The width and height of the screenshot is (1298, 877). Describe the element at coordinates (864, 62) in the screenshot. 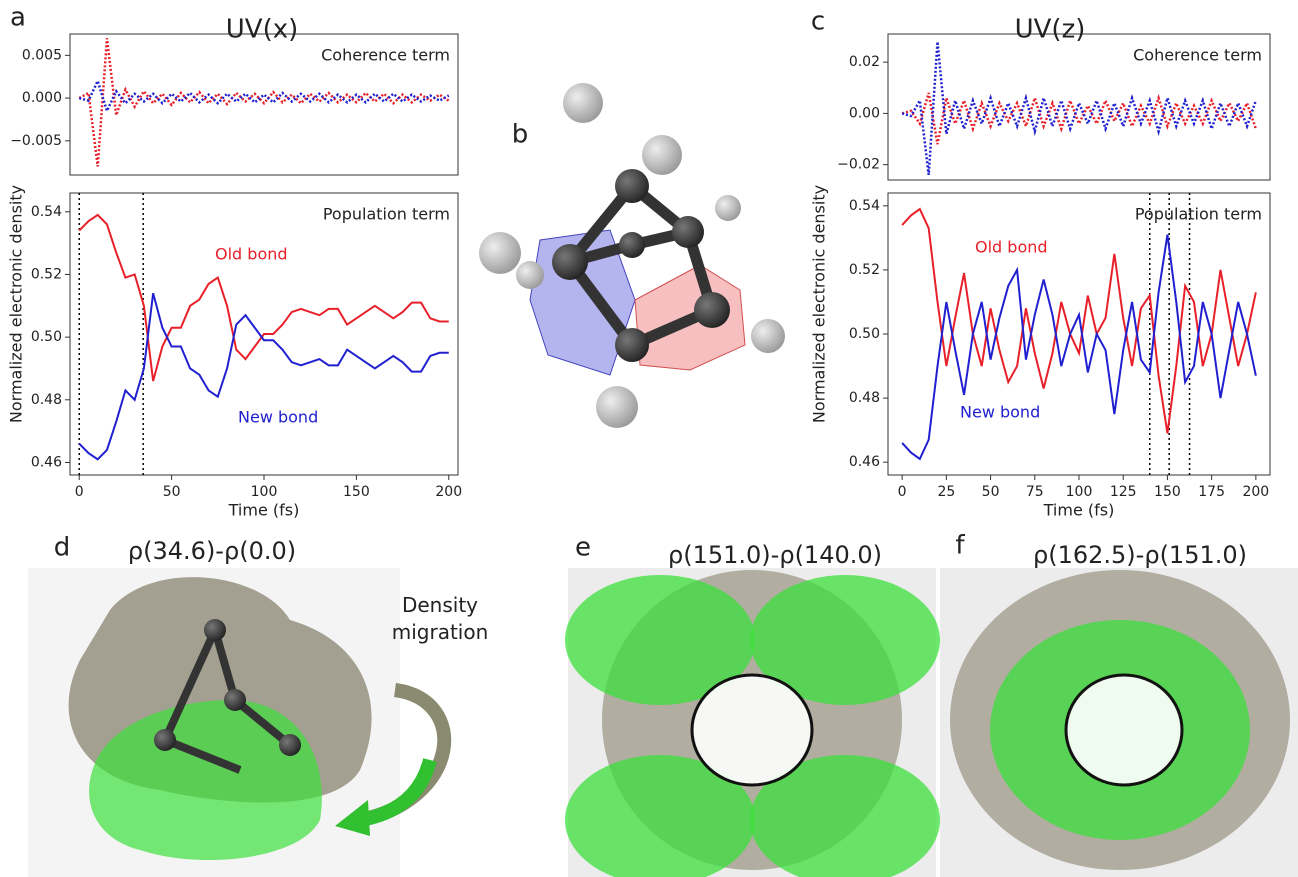

I see `y-tick-label: 0.02` at that location.